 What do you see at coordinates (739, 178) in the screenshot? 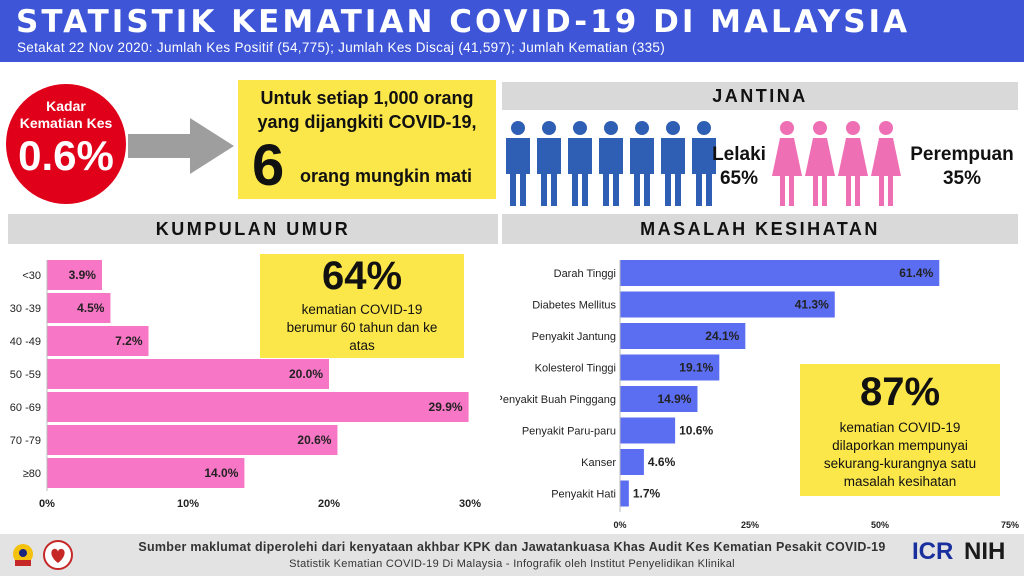
I see `male-percent: 65%` at bounding box center [739, 178].